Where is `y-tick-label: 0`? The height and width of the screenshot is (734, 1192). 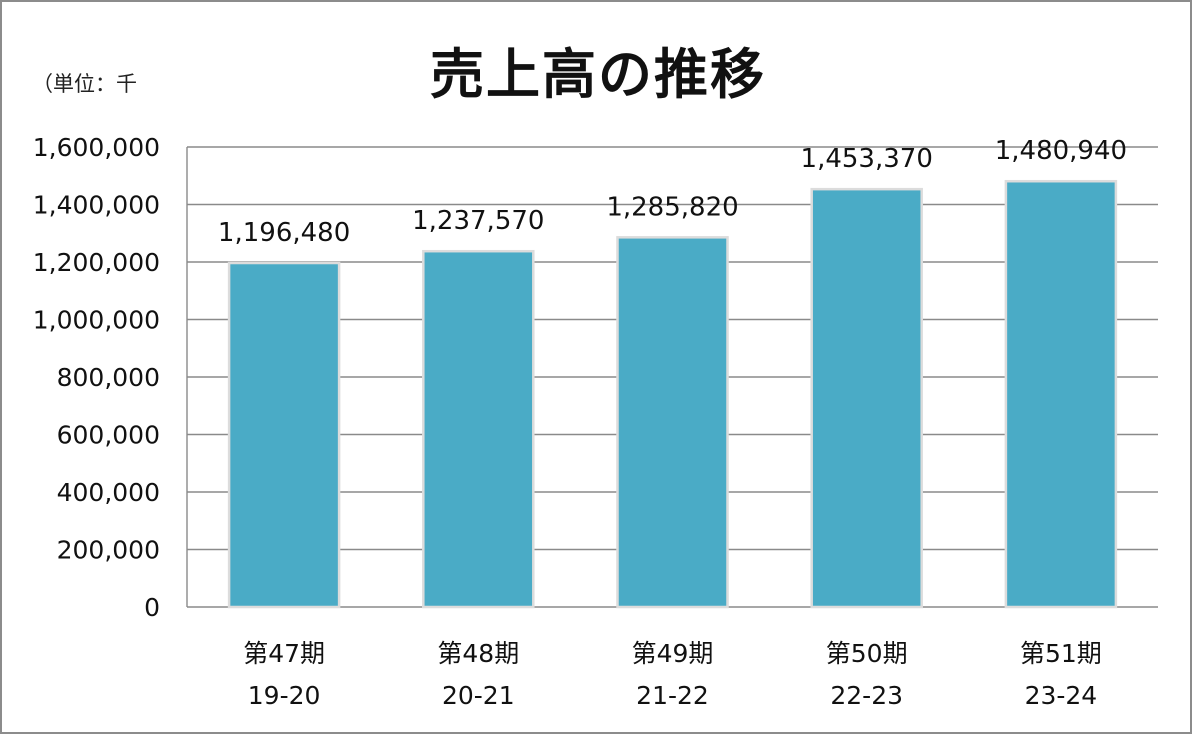 y-tick-label: 0 is located at coordinates (152, 607).